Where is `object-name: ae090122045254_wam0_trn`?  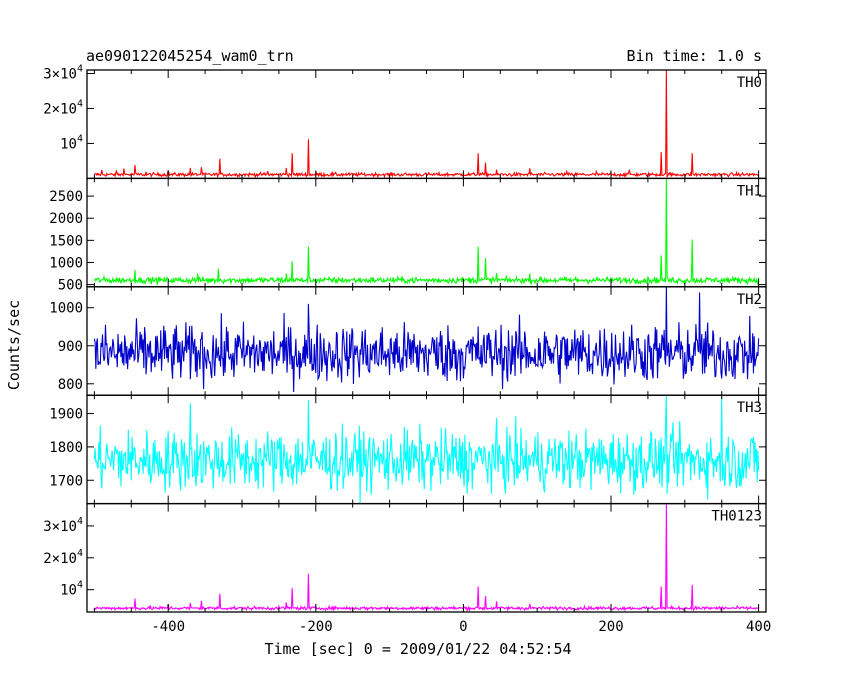
object-name: ae090122045254_wam0_trn is located at coordinates (190, 56).